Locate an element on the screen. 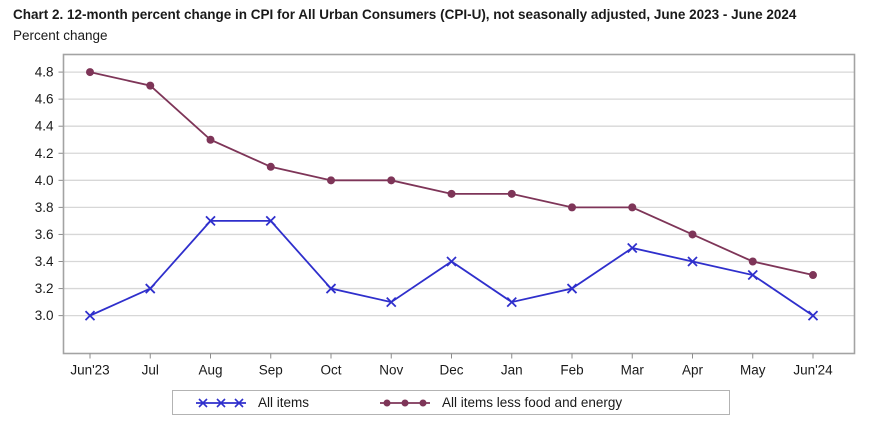 This screenshot has height=427, width=873. legend-item-core: All items less food and energy is located at coordinates (500, 402).